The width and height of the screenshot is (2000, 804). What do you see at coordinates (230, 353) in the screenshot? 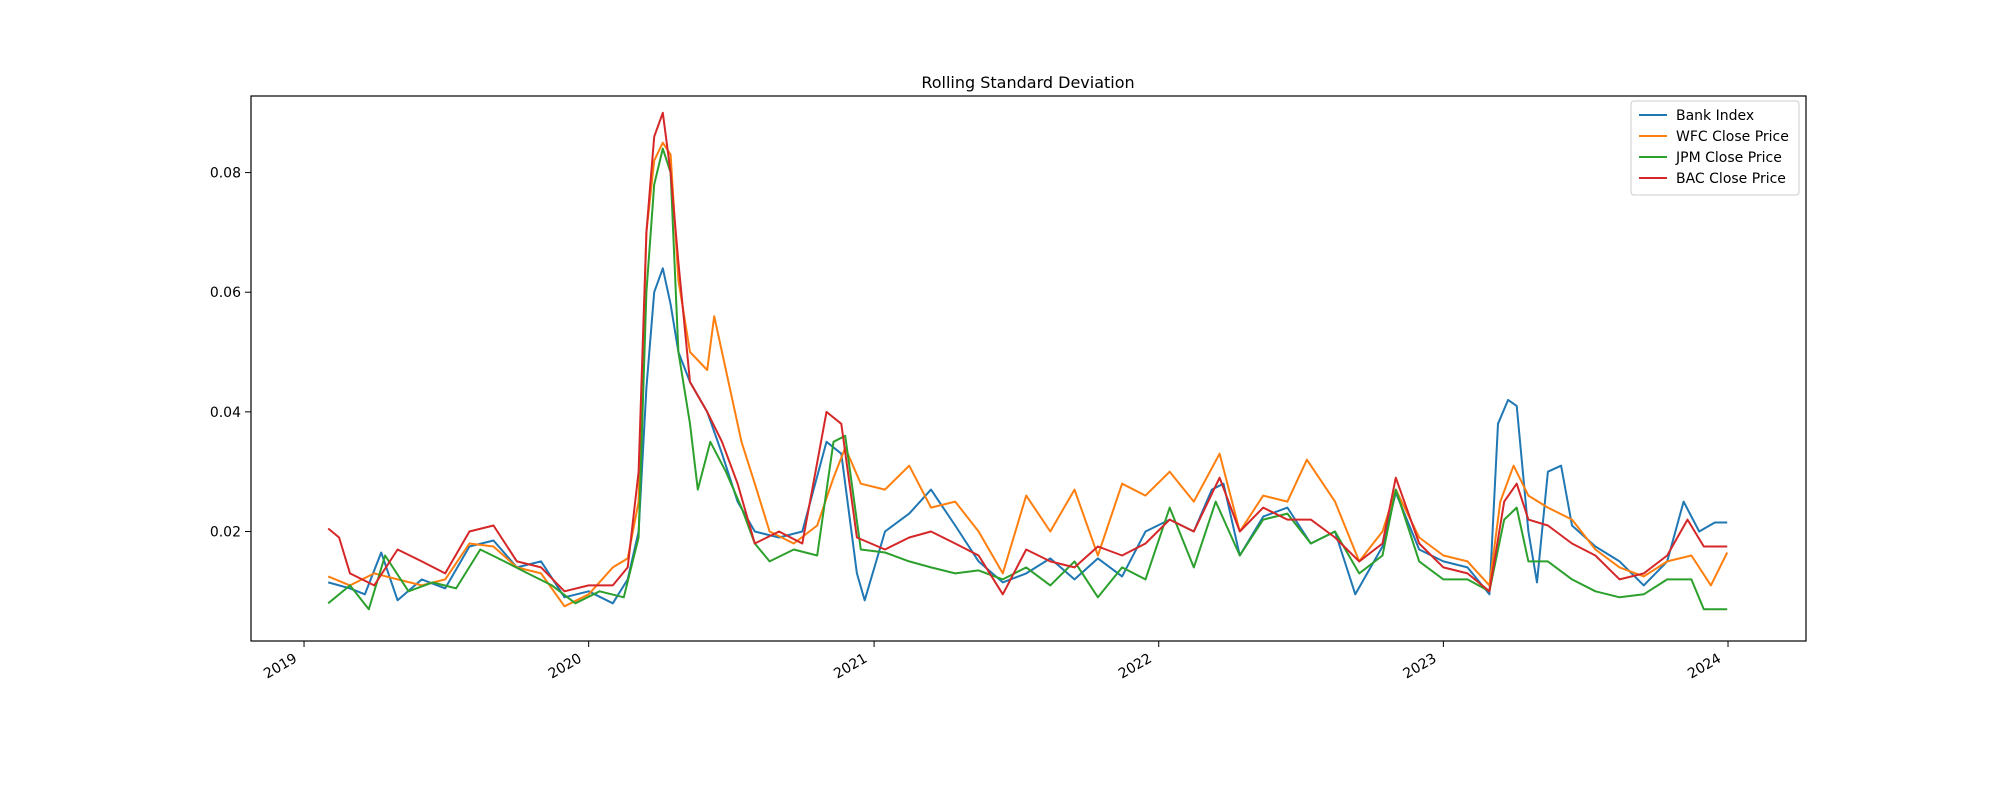
I see `y-axis: 0.02 0.04 0.06 0.08` at bounding box center [230, 353].